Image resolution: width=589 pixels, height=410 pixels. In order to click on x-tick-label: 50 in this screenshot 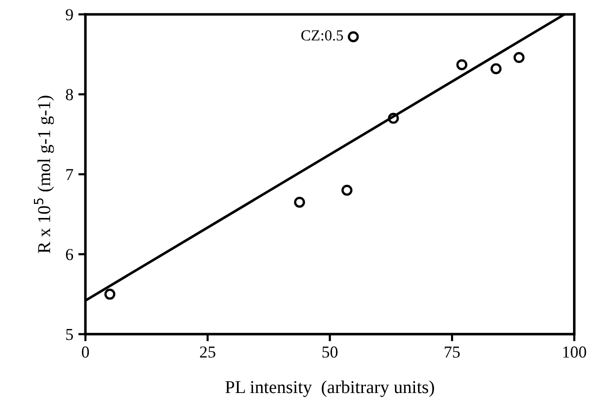, I will do `click(330, 352)`.